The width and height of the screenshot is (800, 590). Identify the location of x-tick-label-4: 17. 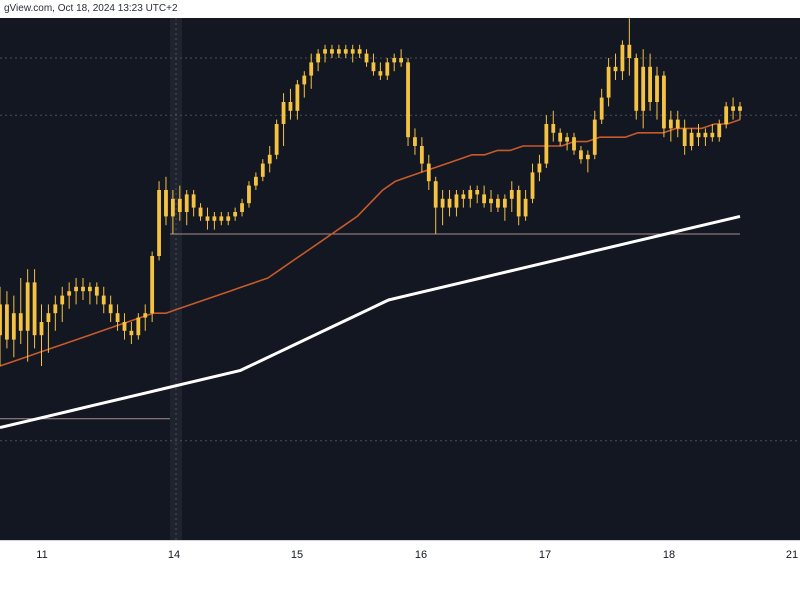
(545, 555).